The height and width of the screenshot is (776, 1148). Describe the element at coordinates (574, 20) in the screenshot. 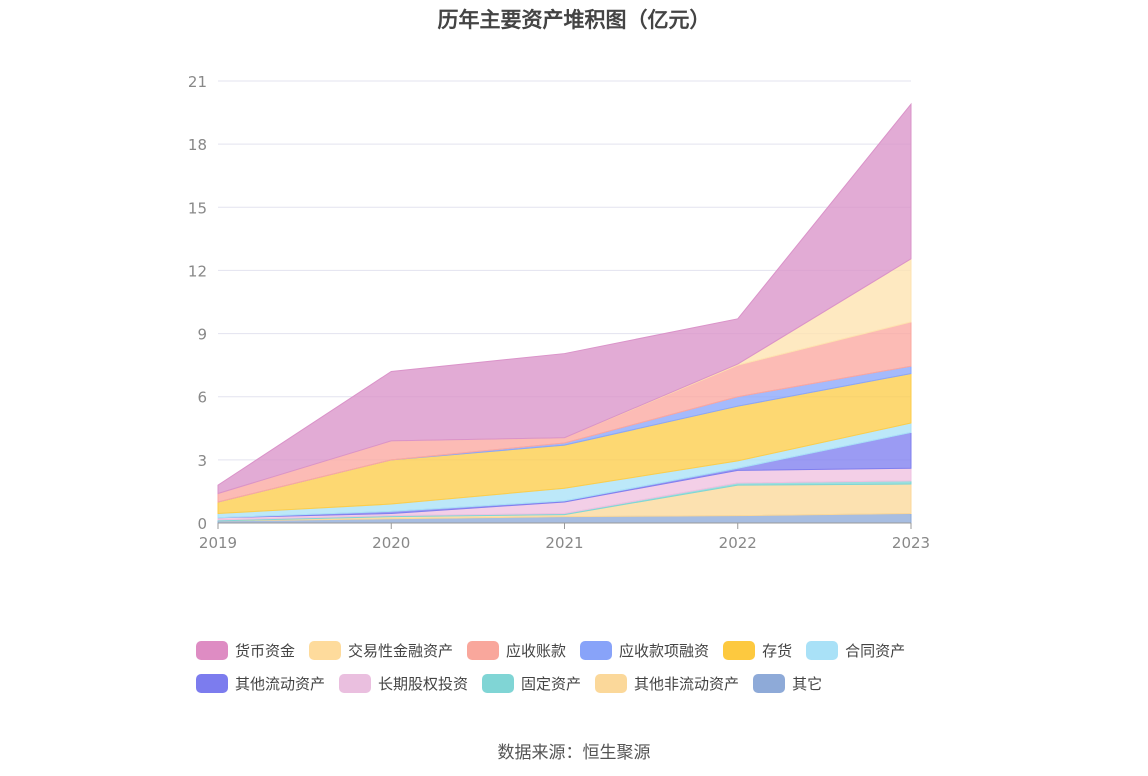

I see `chart-title: 历年主要资产堆积图（亿元）` at that location.